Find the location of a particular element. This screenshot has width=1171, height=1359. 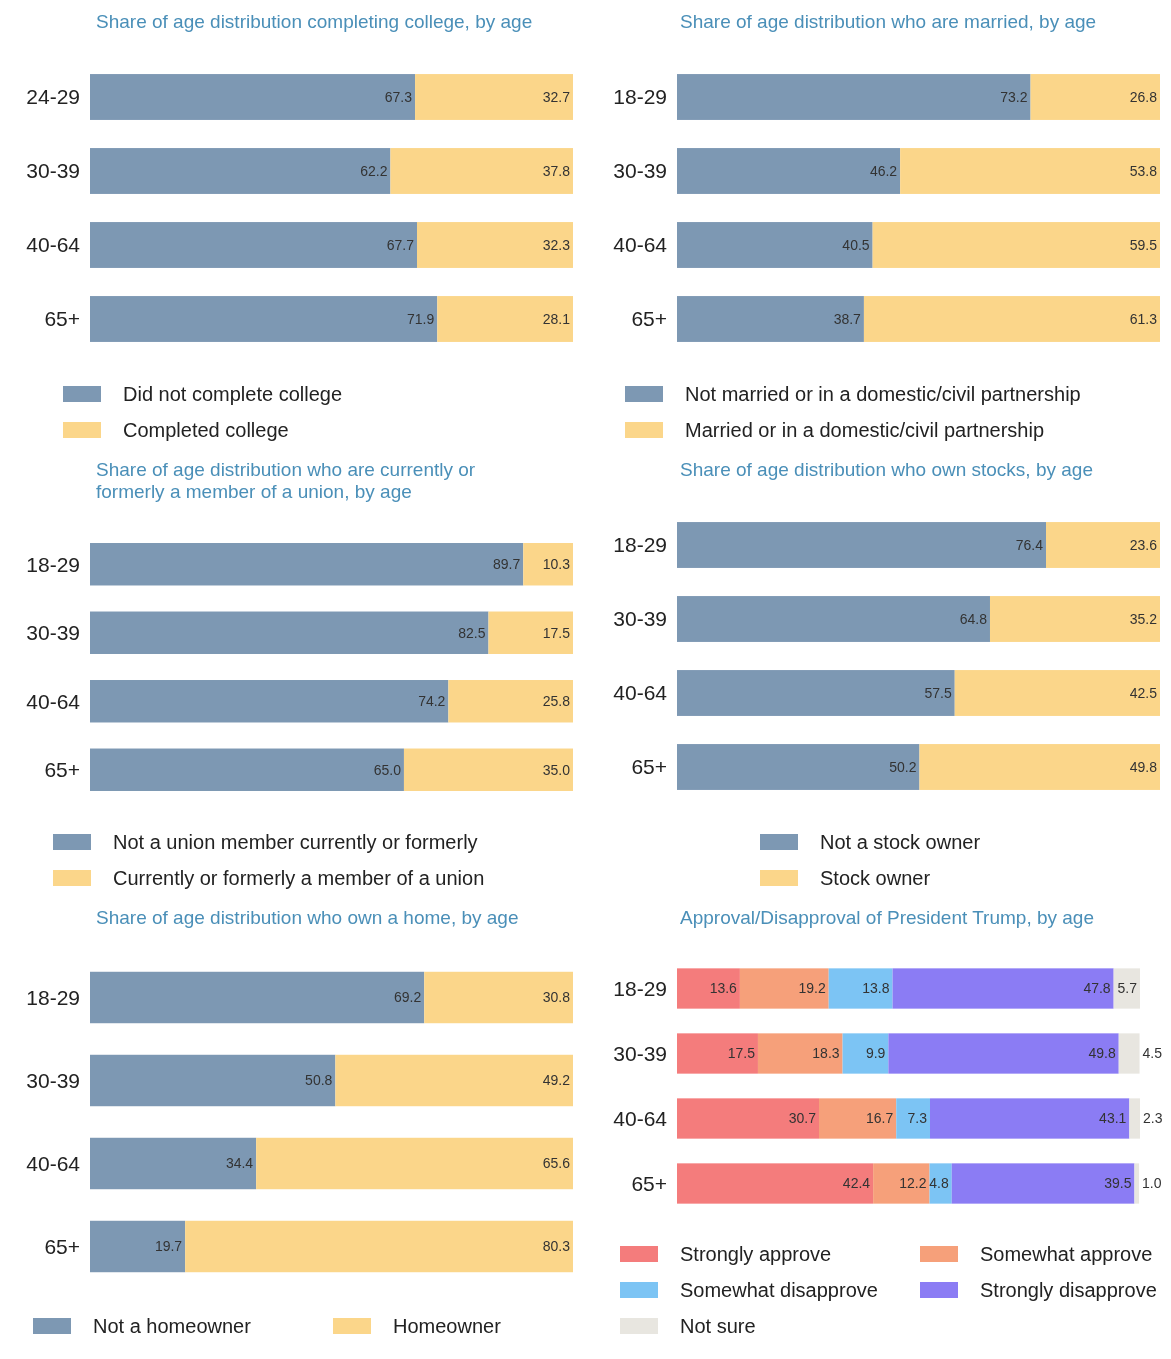

data-label: 73.2 is located at coordinates (1014, 96).